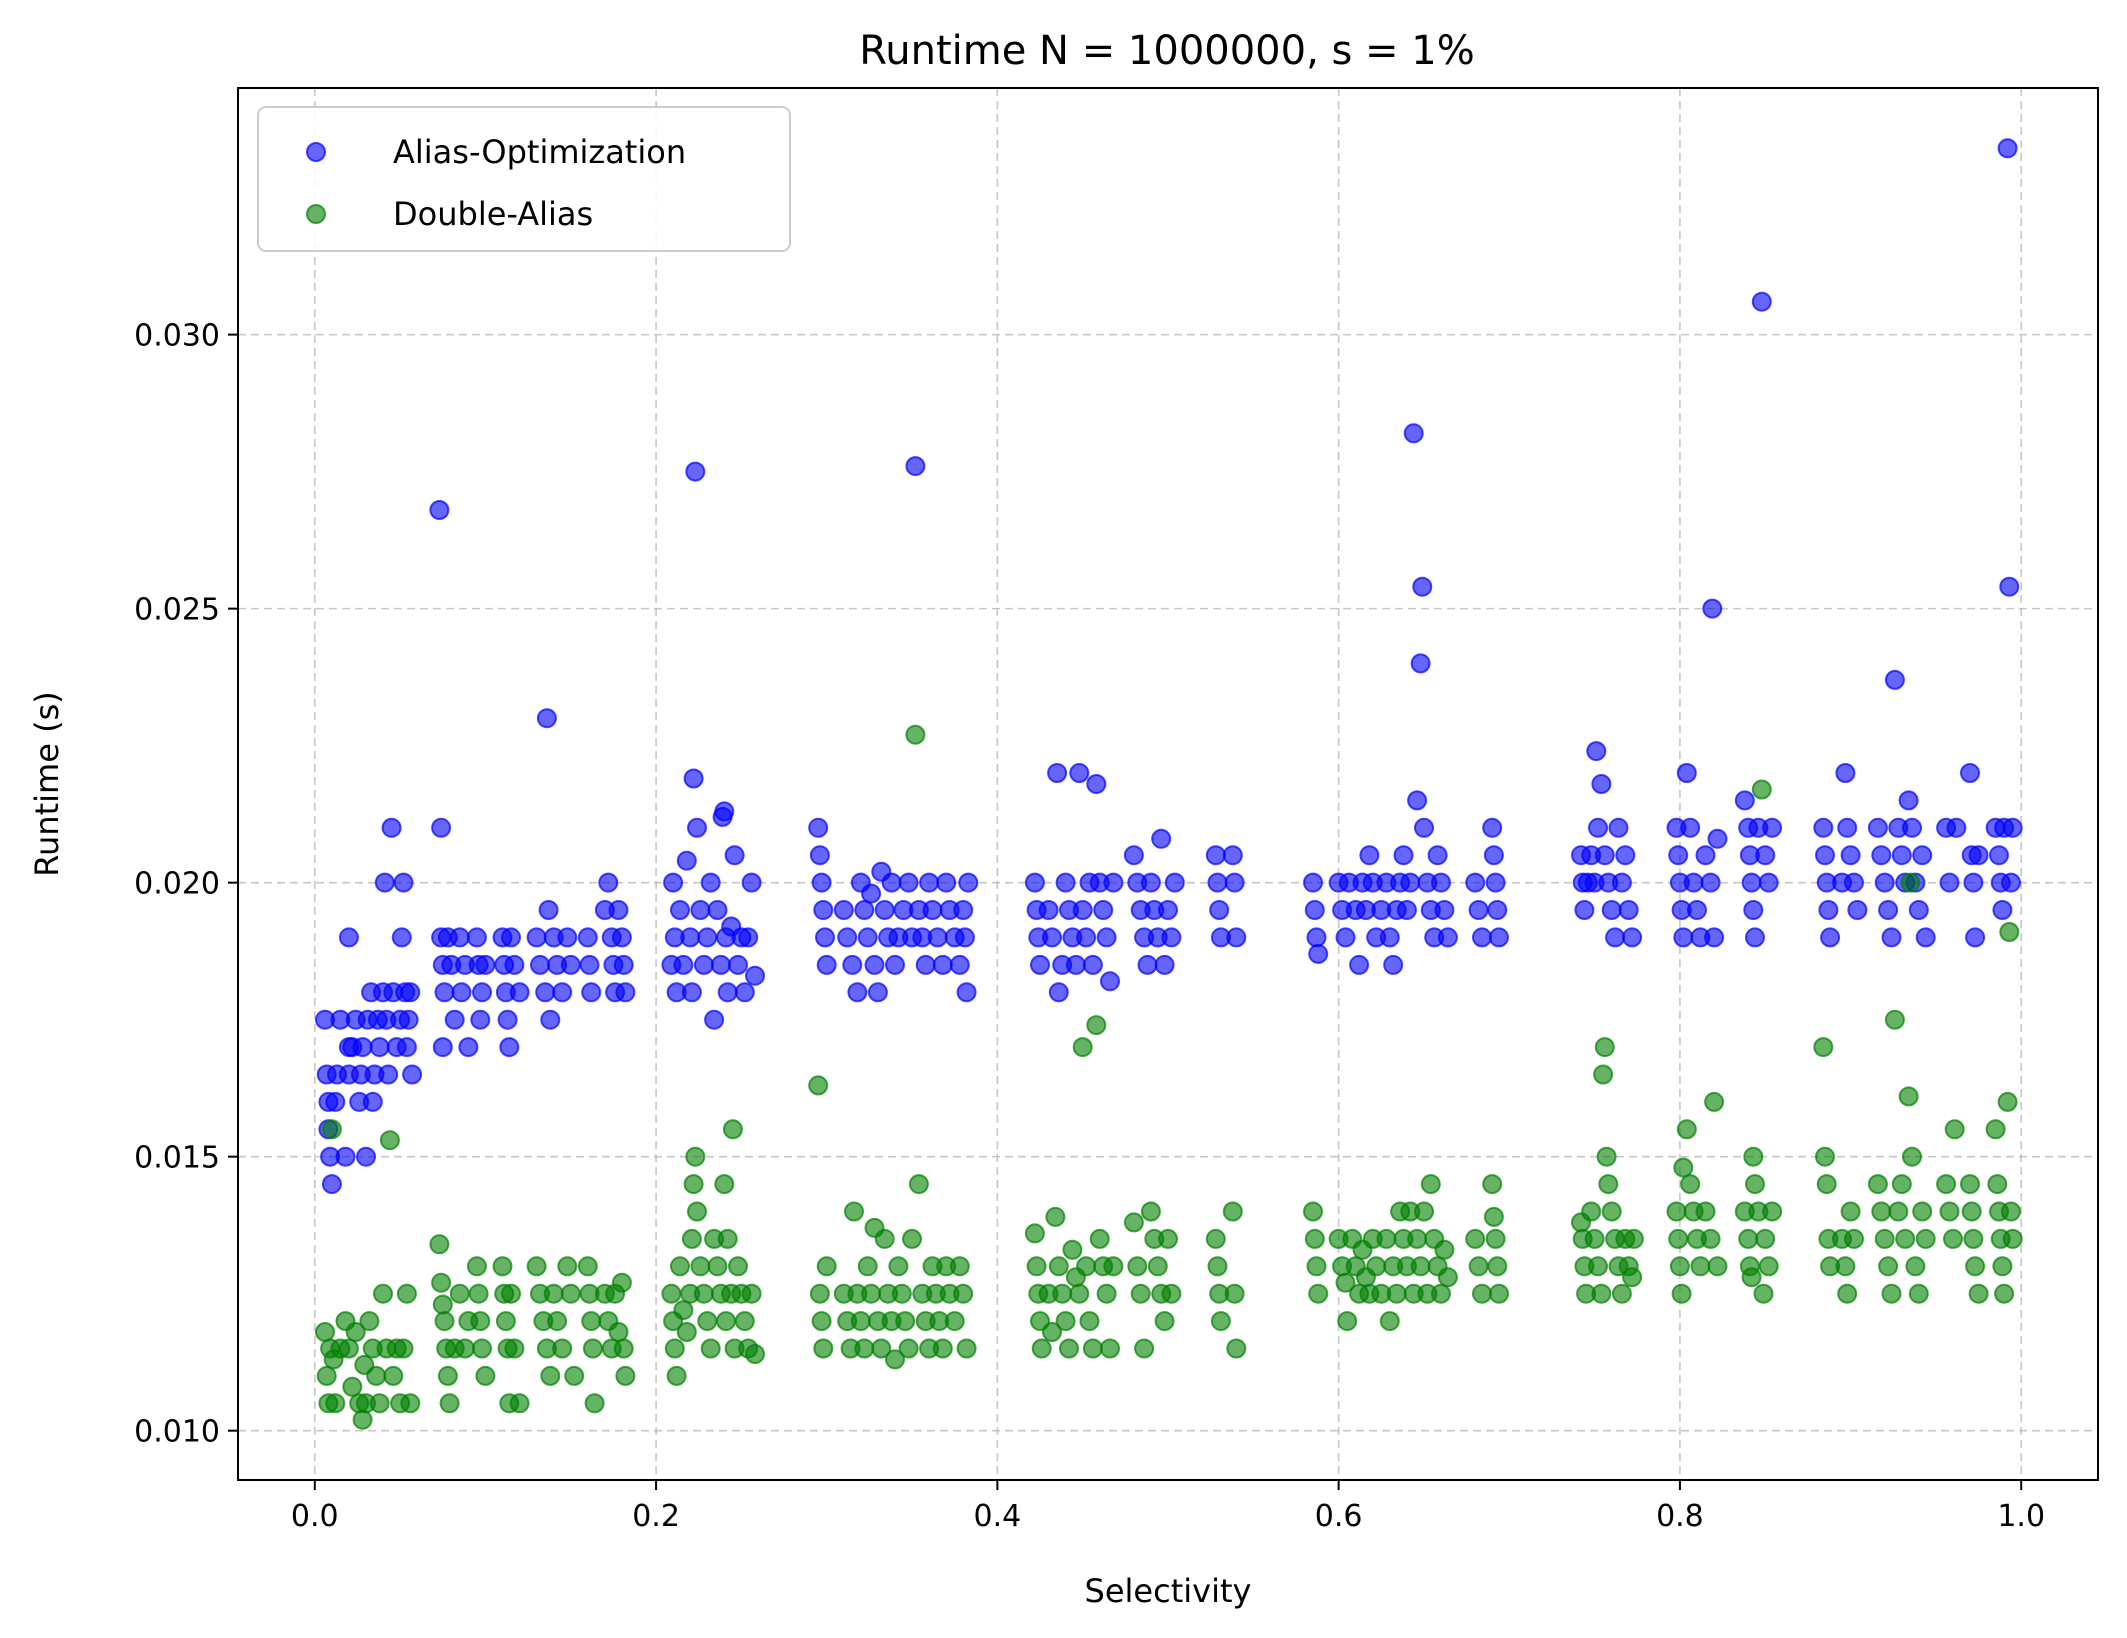  What do you see at coordinates (997, 1516) in the screenshot?
I see `x-tick-label: 0.4` at bounding box center [997, 1516].